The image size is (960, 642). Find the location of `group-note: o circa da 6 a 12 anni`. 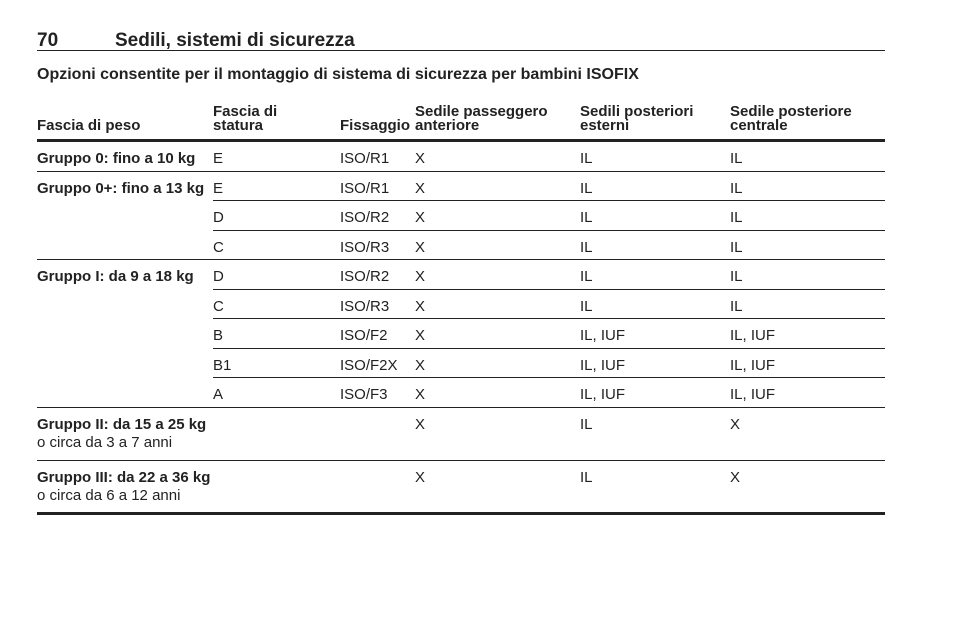

group-note: o circa da 6 a 12 anni is located at coordinates (109, 495).